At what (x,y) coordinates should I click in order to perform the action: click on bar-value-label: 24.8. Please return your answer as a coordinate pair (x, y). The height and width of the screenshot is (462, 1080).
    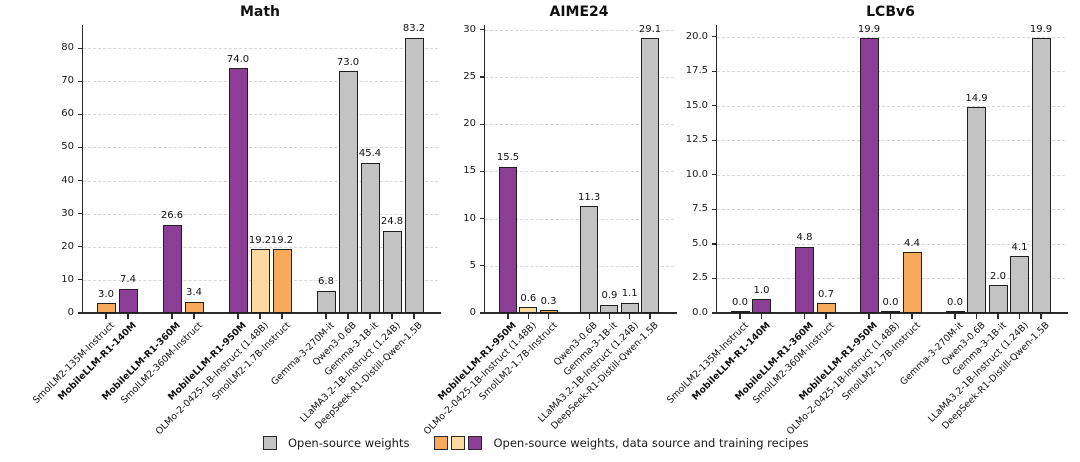
    Looking at the image, I should click on (392, 222).